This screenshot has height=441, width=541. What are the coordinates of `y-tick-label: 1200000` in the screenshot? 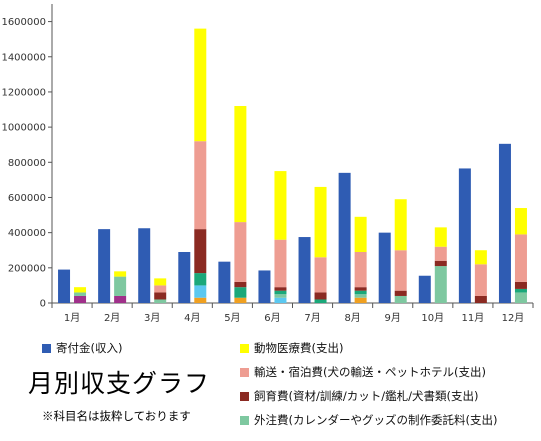 It's located at (23, 92).